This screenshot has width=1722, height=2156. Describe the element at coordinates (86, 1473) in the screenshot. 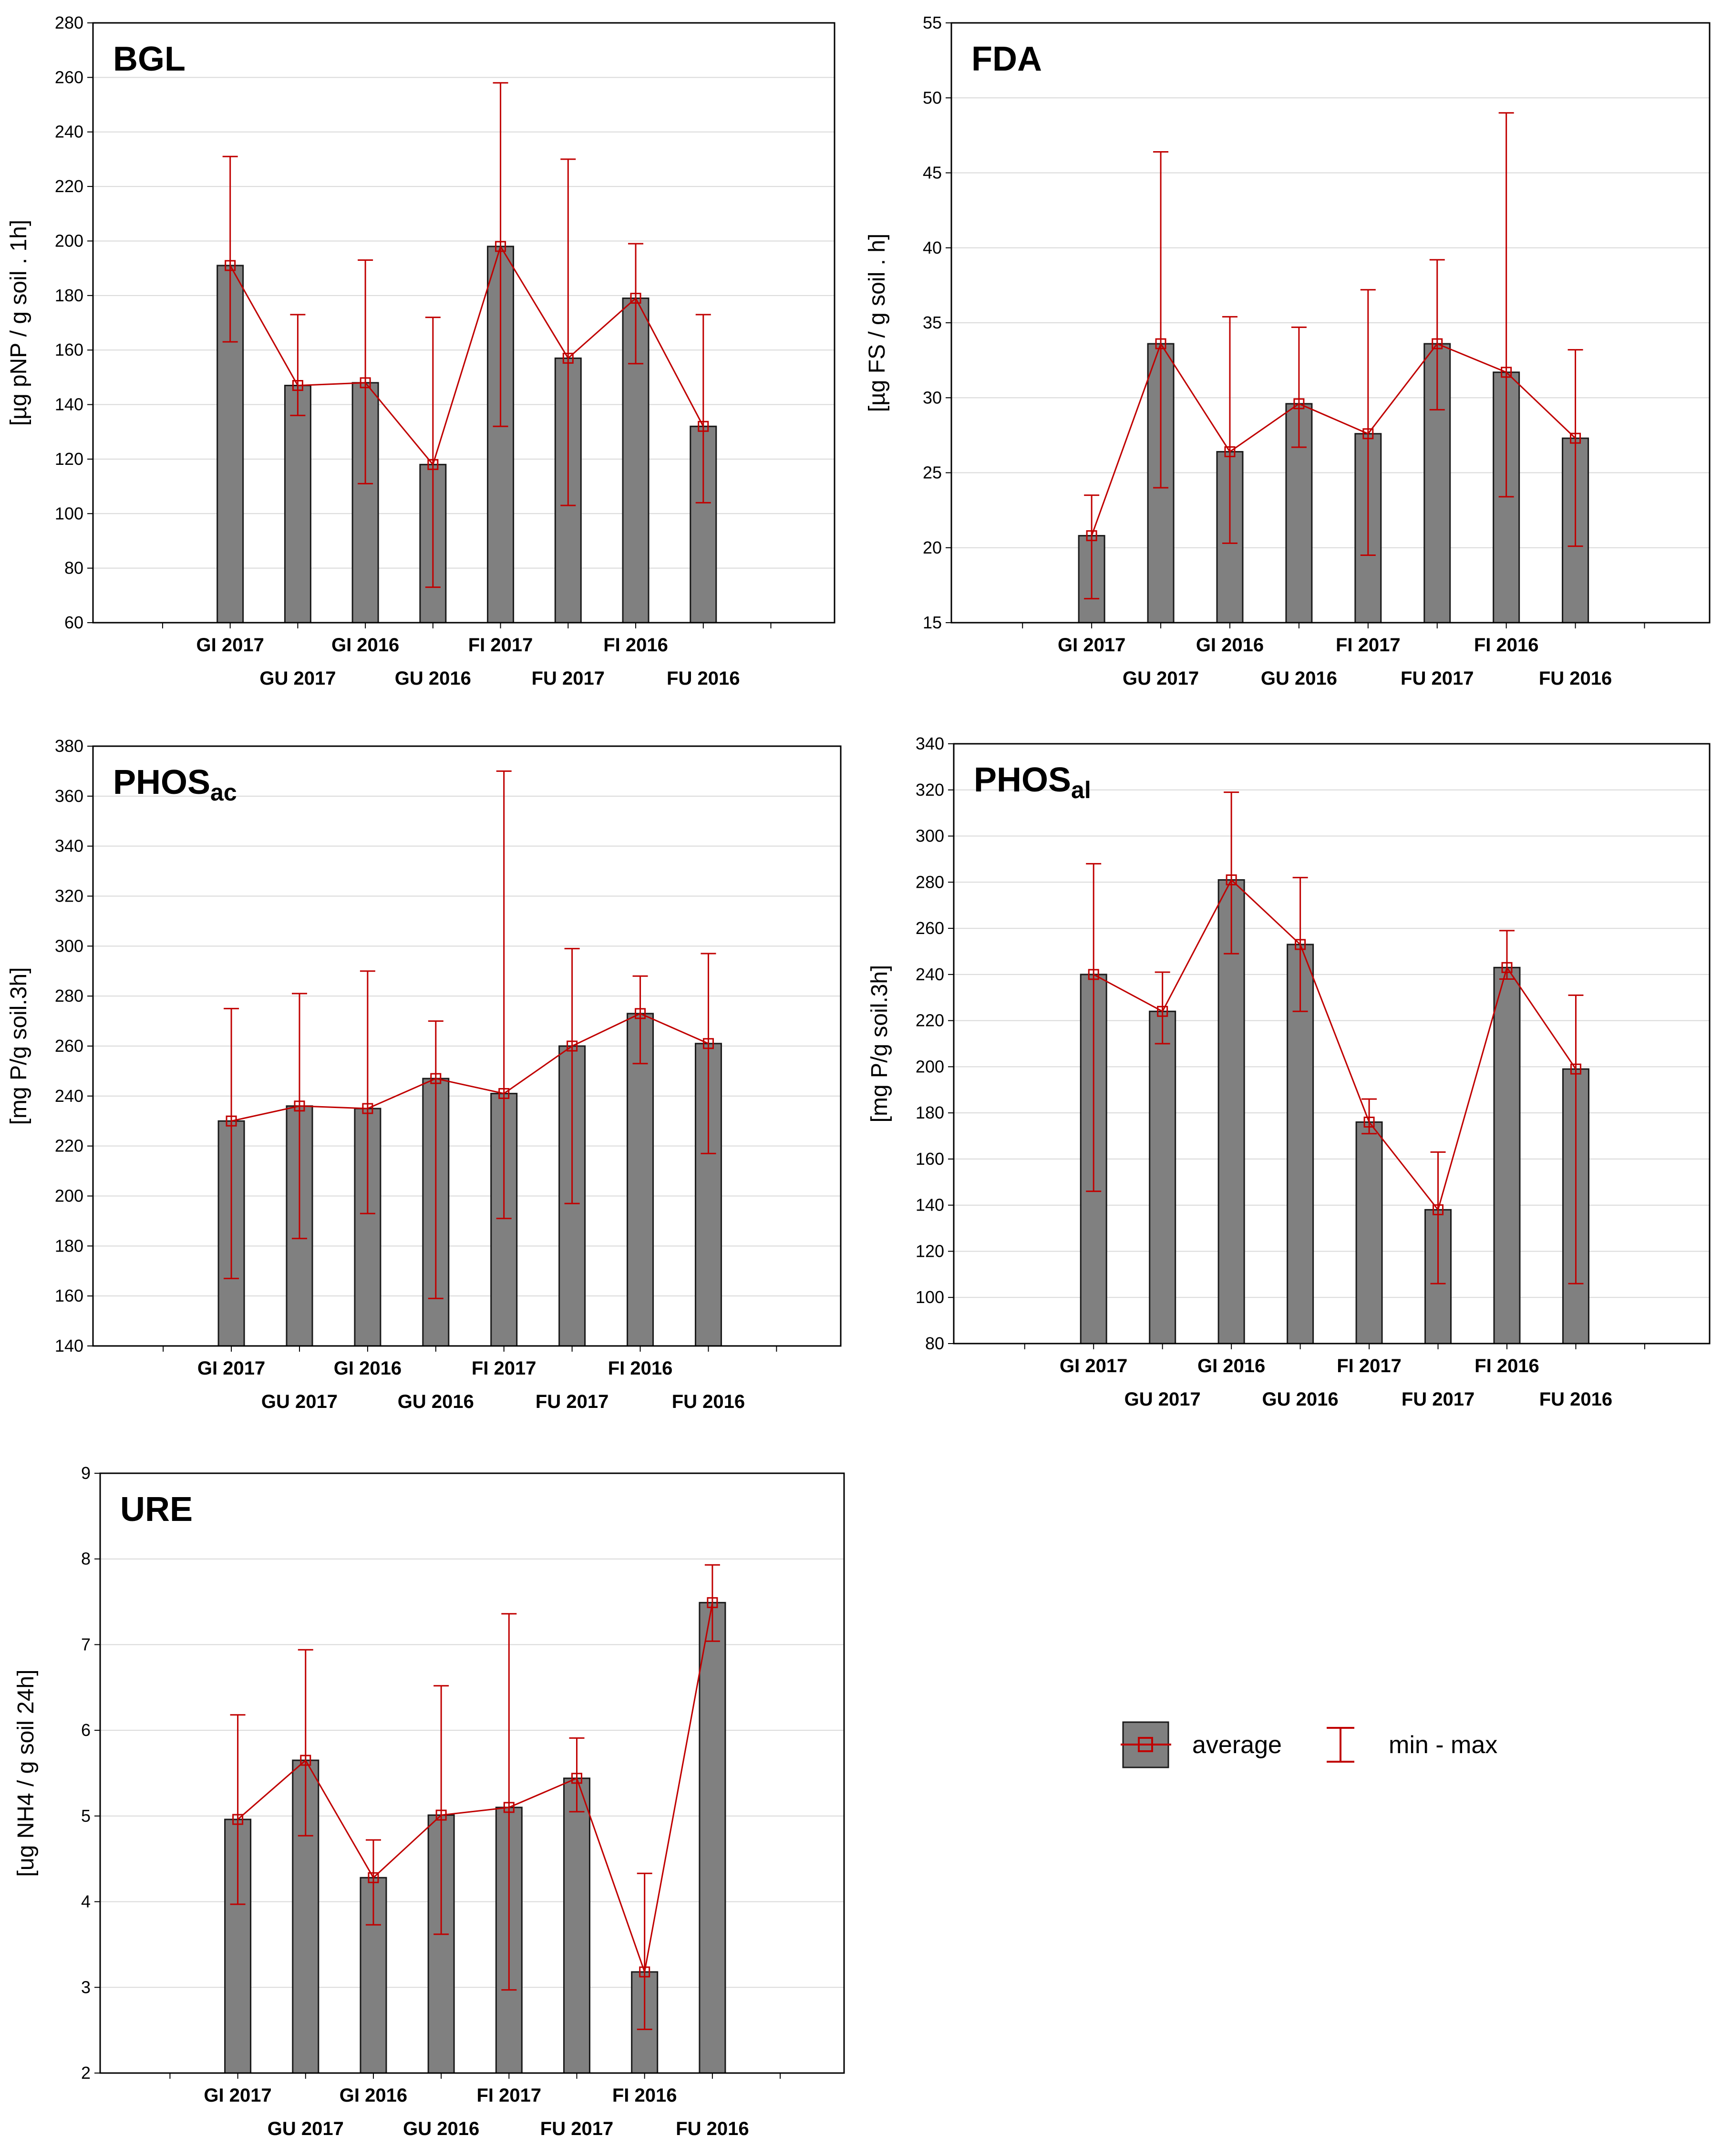

I see `y-tick-label: 9` at that location.